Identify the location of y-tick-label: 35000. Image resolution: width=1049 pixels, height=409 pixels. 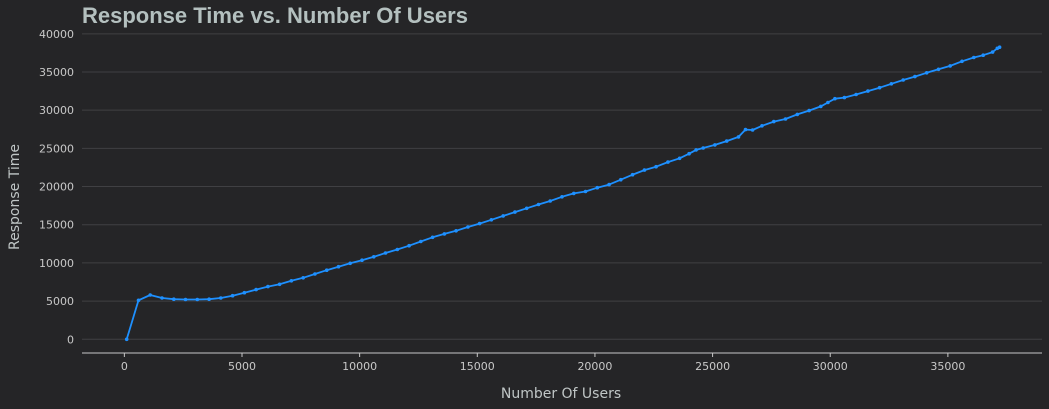
(56, 72).